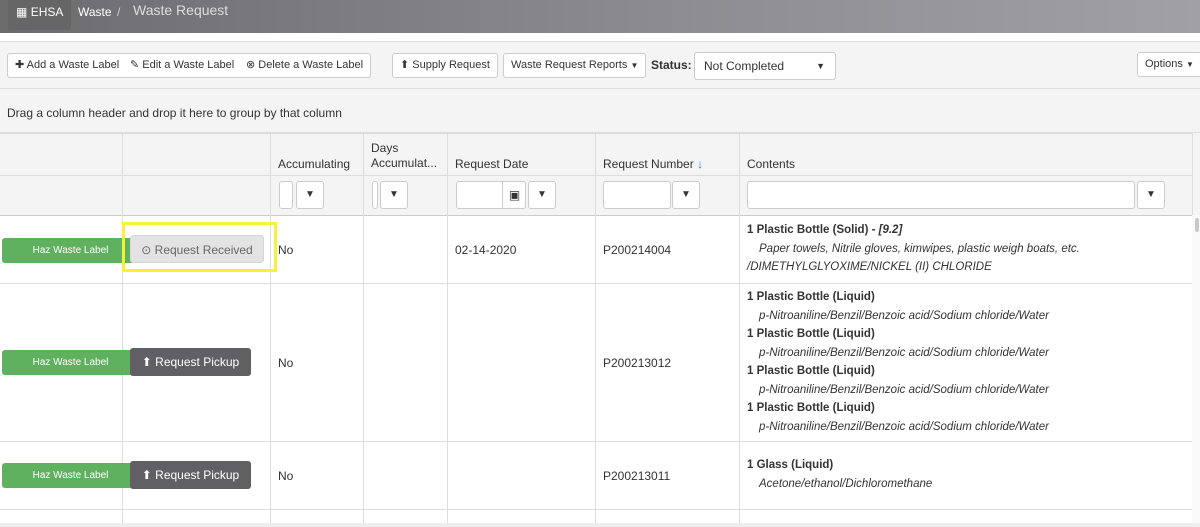 The width and height of the screenshot is (1200, 527). Describe the element at coordinates (20, 65) in the screenshot. I see `plus-icon: ✚` at that location.